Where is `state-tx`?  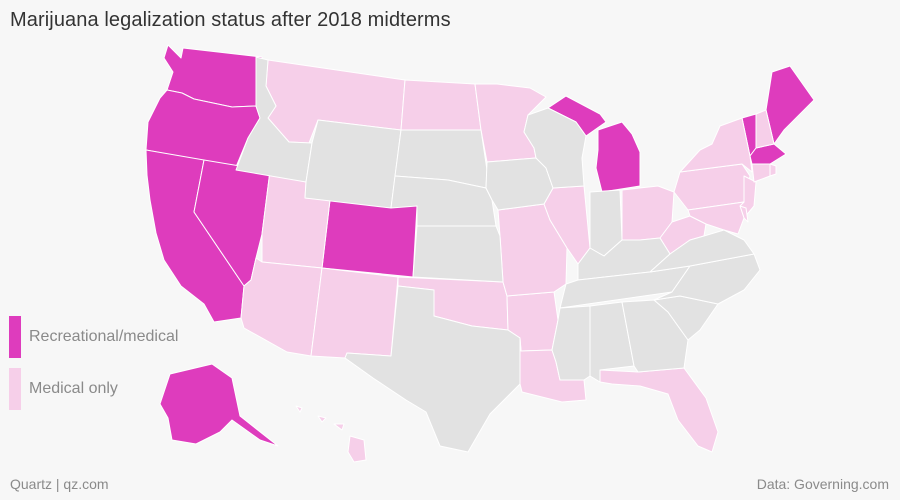 state-tx is located at coordinates (432, 369).